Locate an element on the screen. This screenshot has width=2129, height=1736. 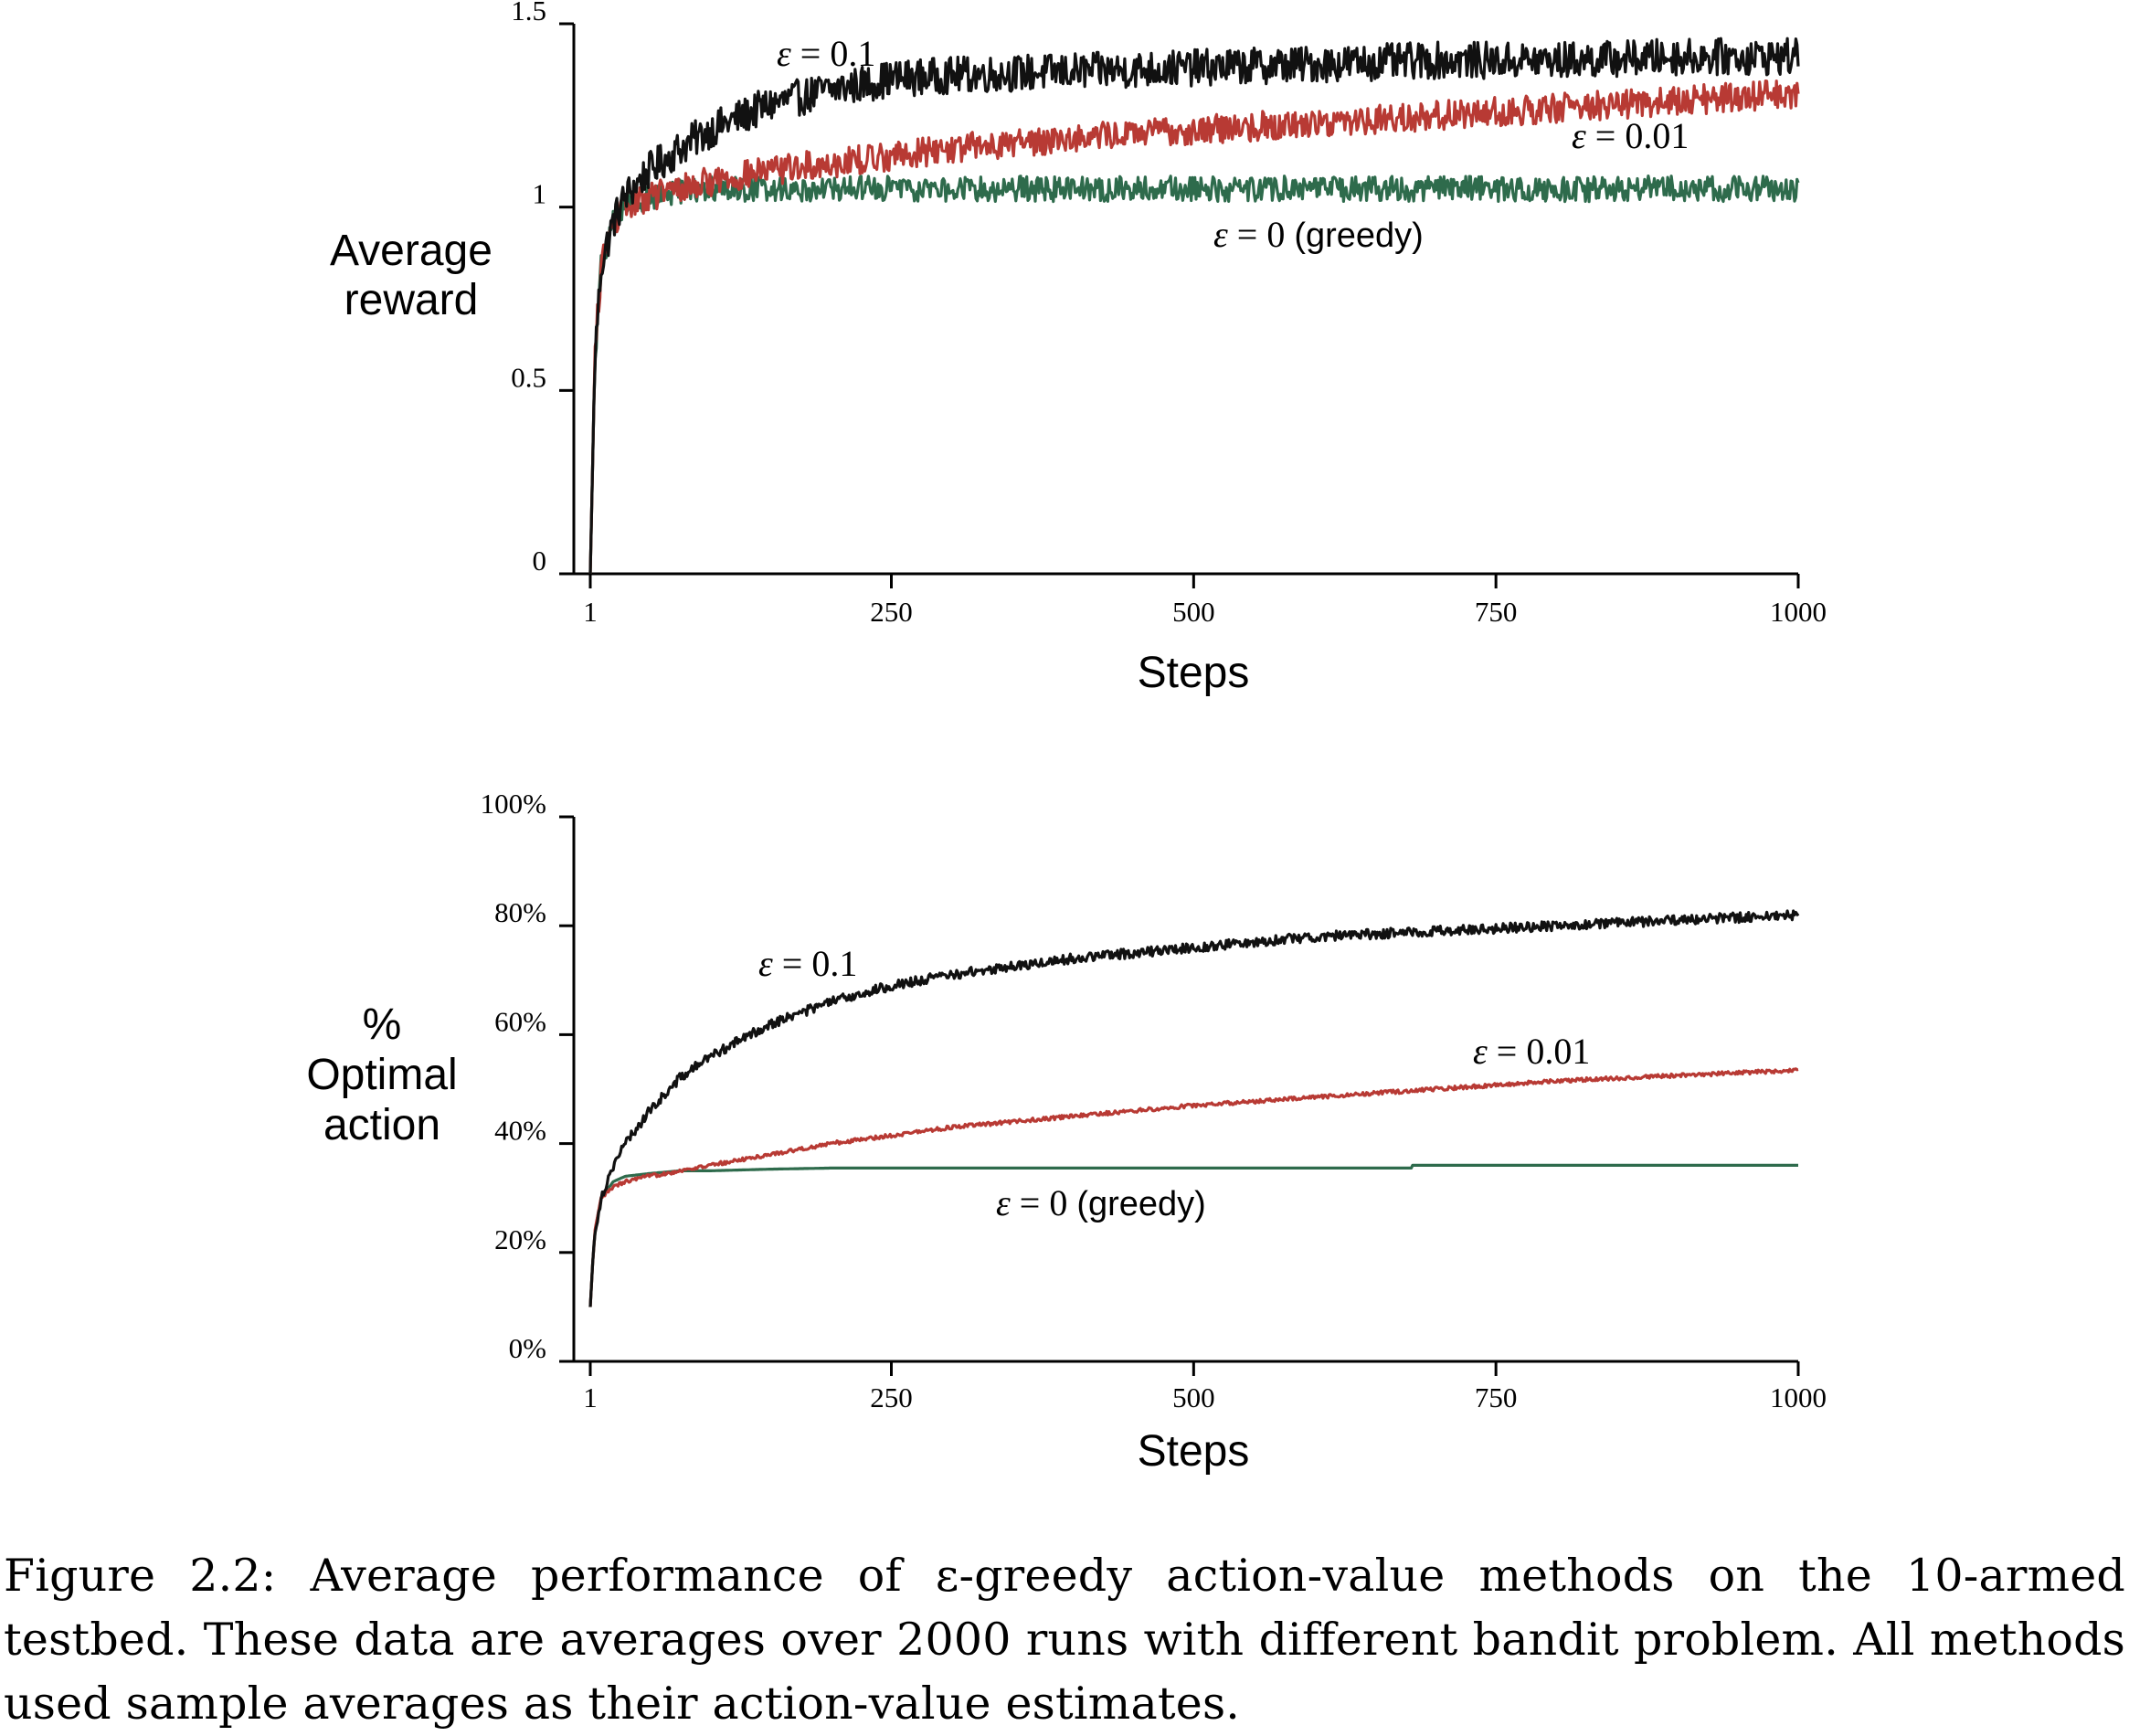
y-tick-label: 1.5 is located at coordinates (528, 13).